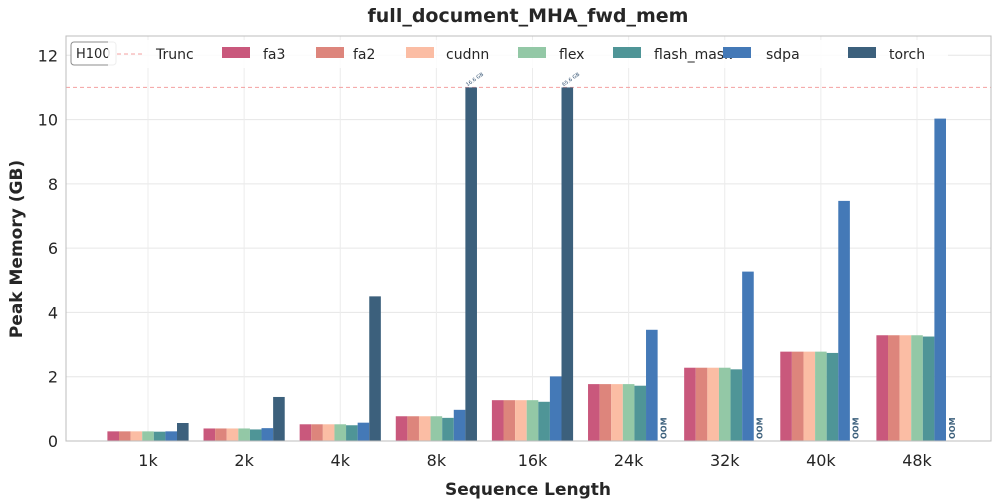 Image resolution: width=997 pixels, height=504 pixels. What do you see at coordinates (844, 320) in the screenshot?
I see `bar-sdpa-40k` at bounding box center [844, 320].